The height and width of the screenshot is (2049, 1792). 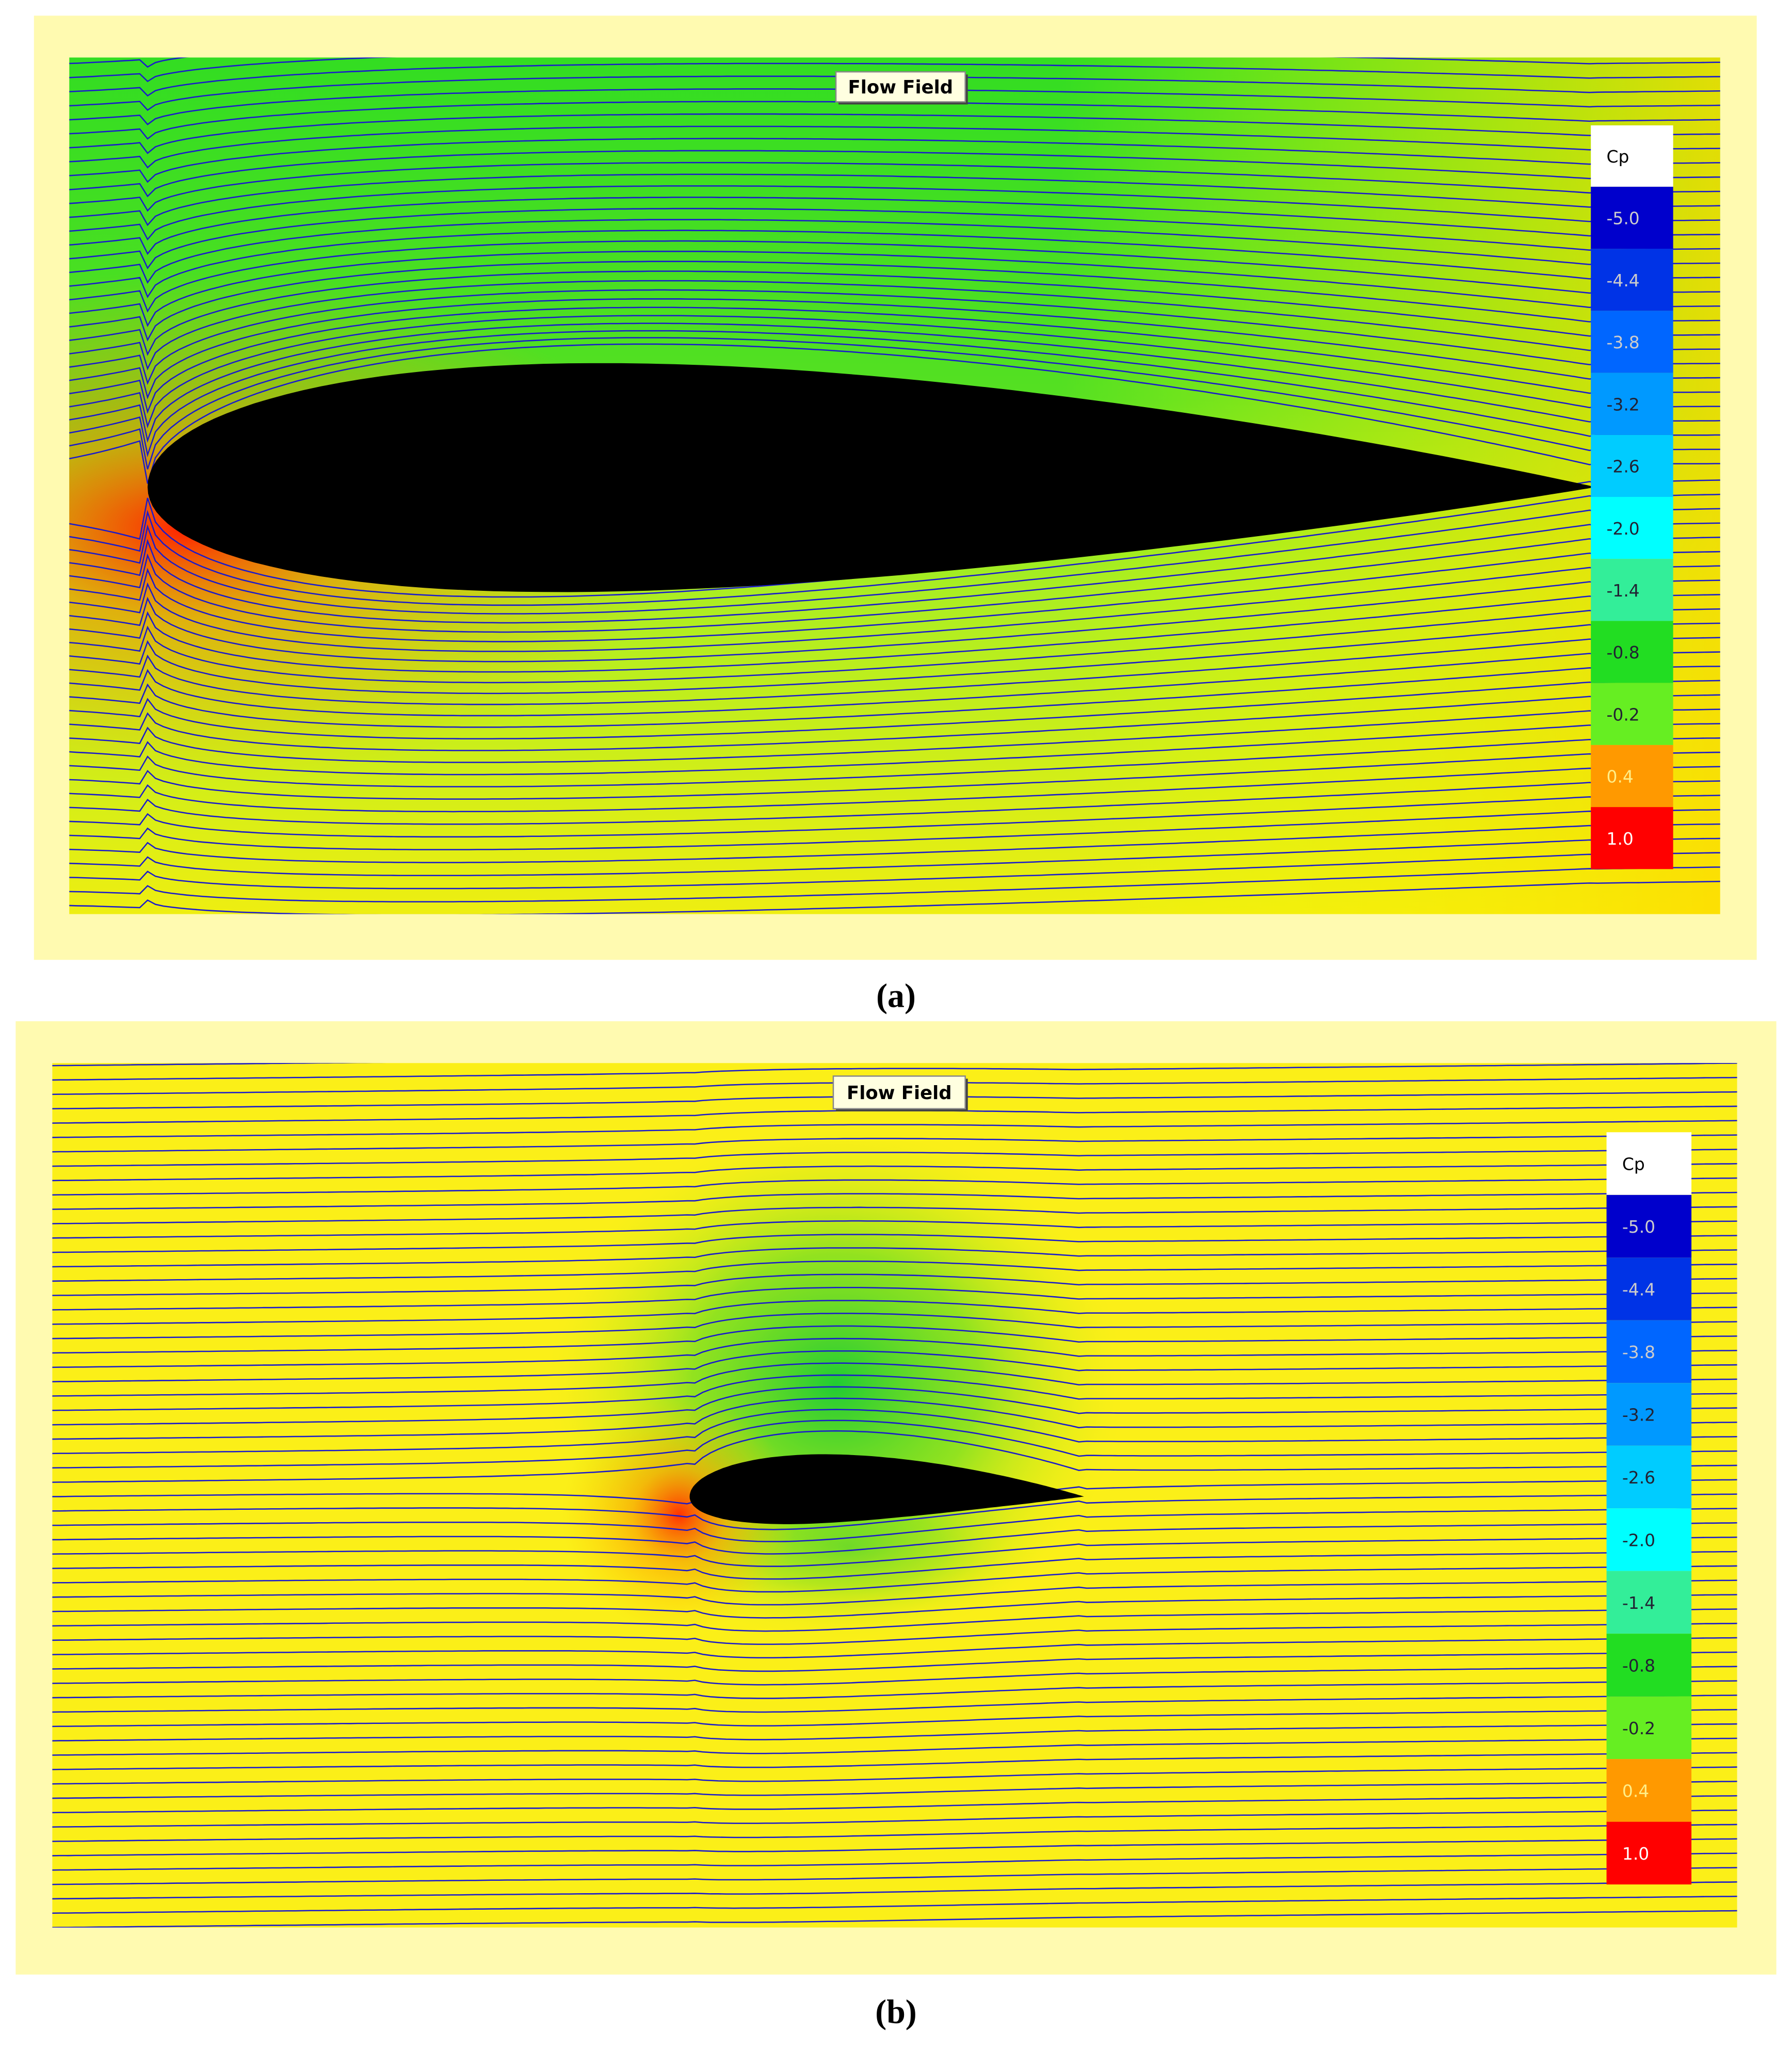 I want to click on caption: (a), so click(x=896, y=995).